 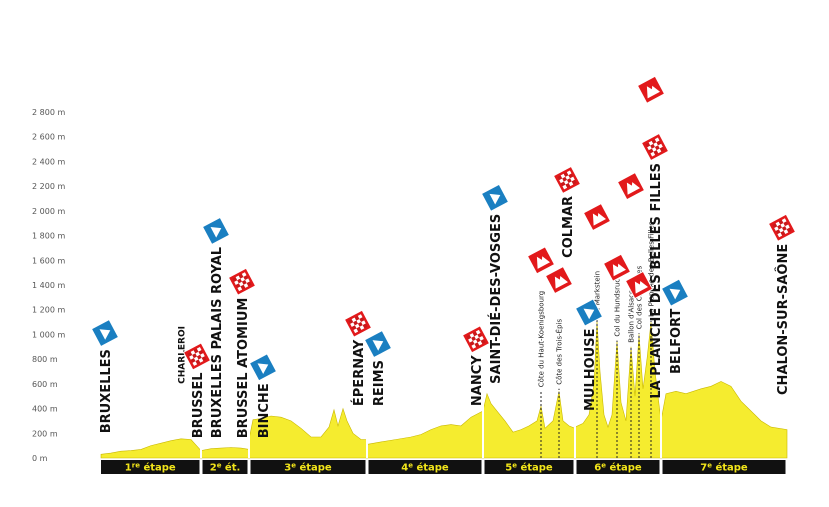 I want to click on stage-label: 4e étape, so click(x=425, y=468).